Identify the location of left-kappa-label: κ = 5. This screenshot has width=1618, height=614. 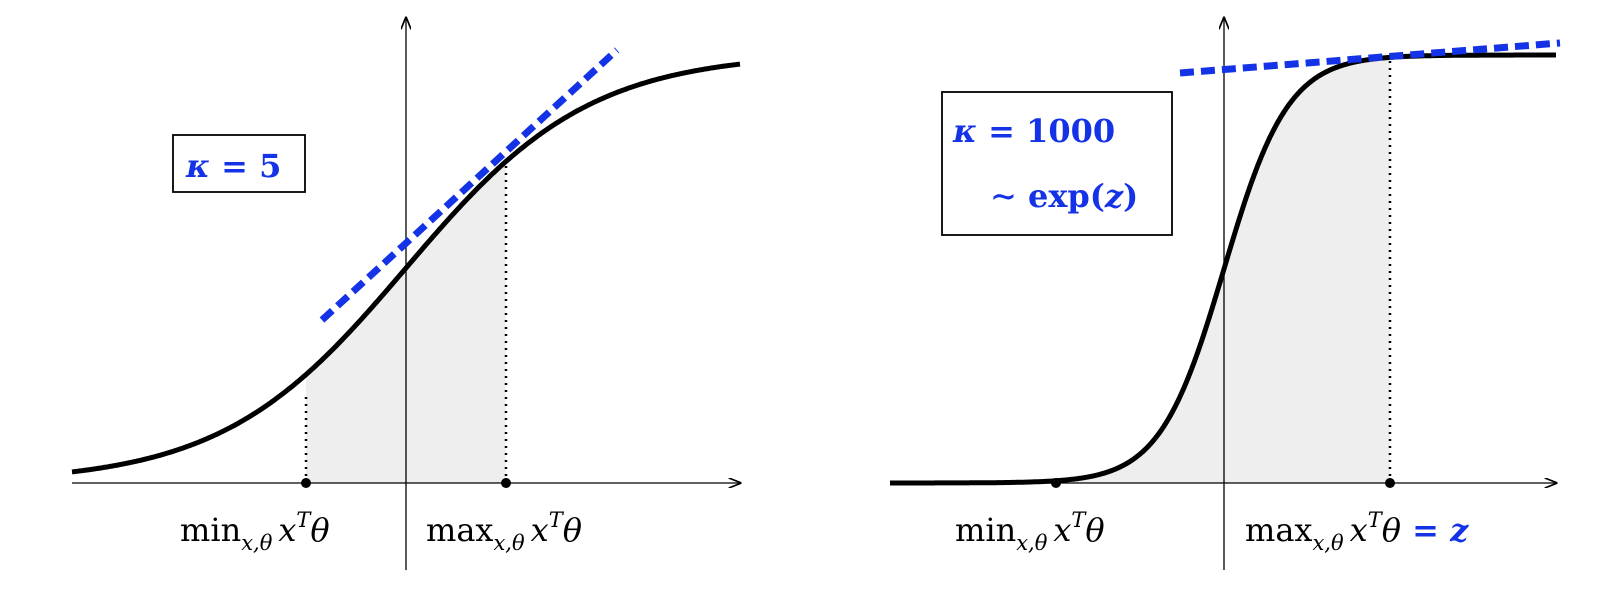
(233, 166).